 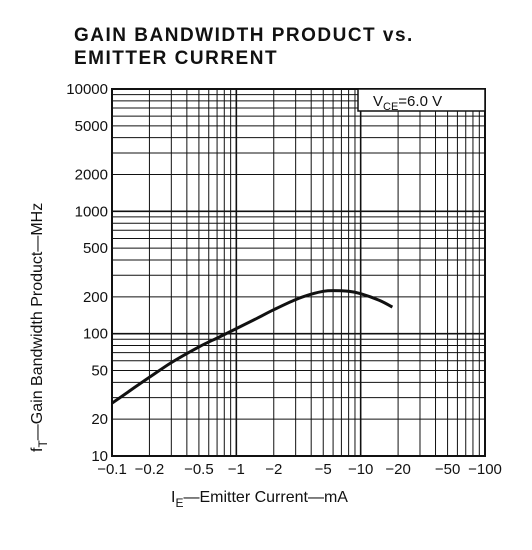 I want to click on y-tick-label: 5000, so click(x=91, y=126).